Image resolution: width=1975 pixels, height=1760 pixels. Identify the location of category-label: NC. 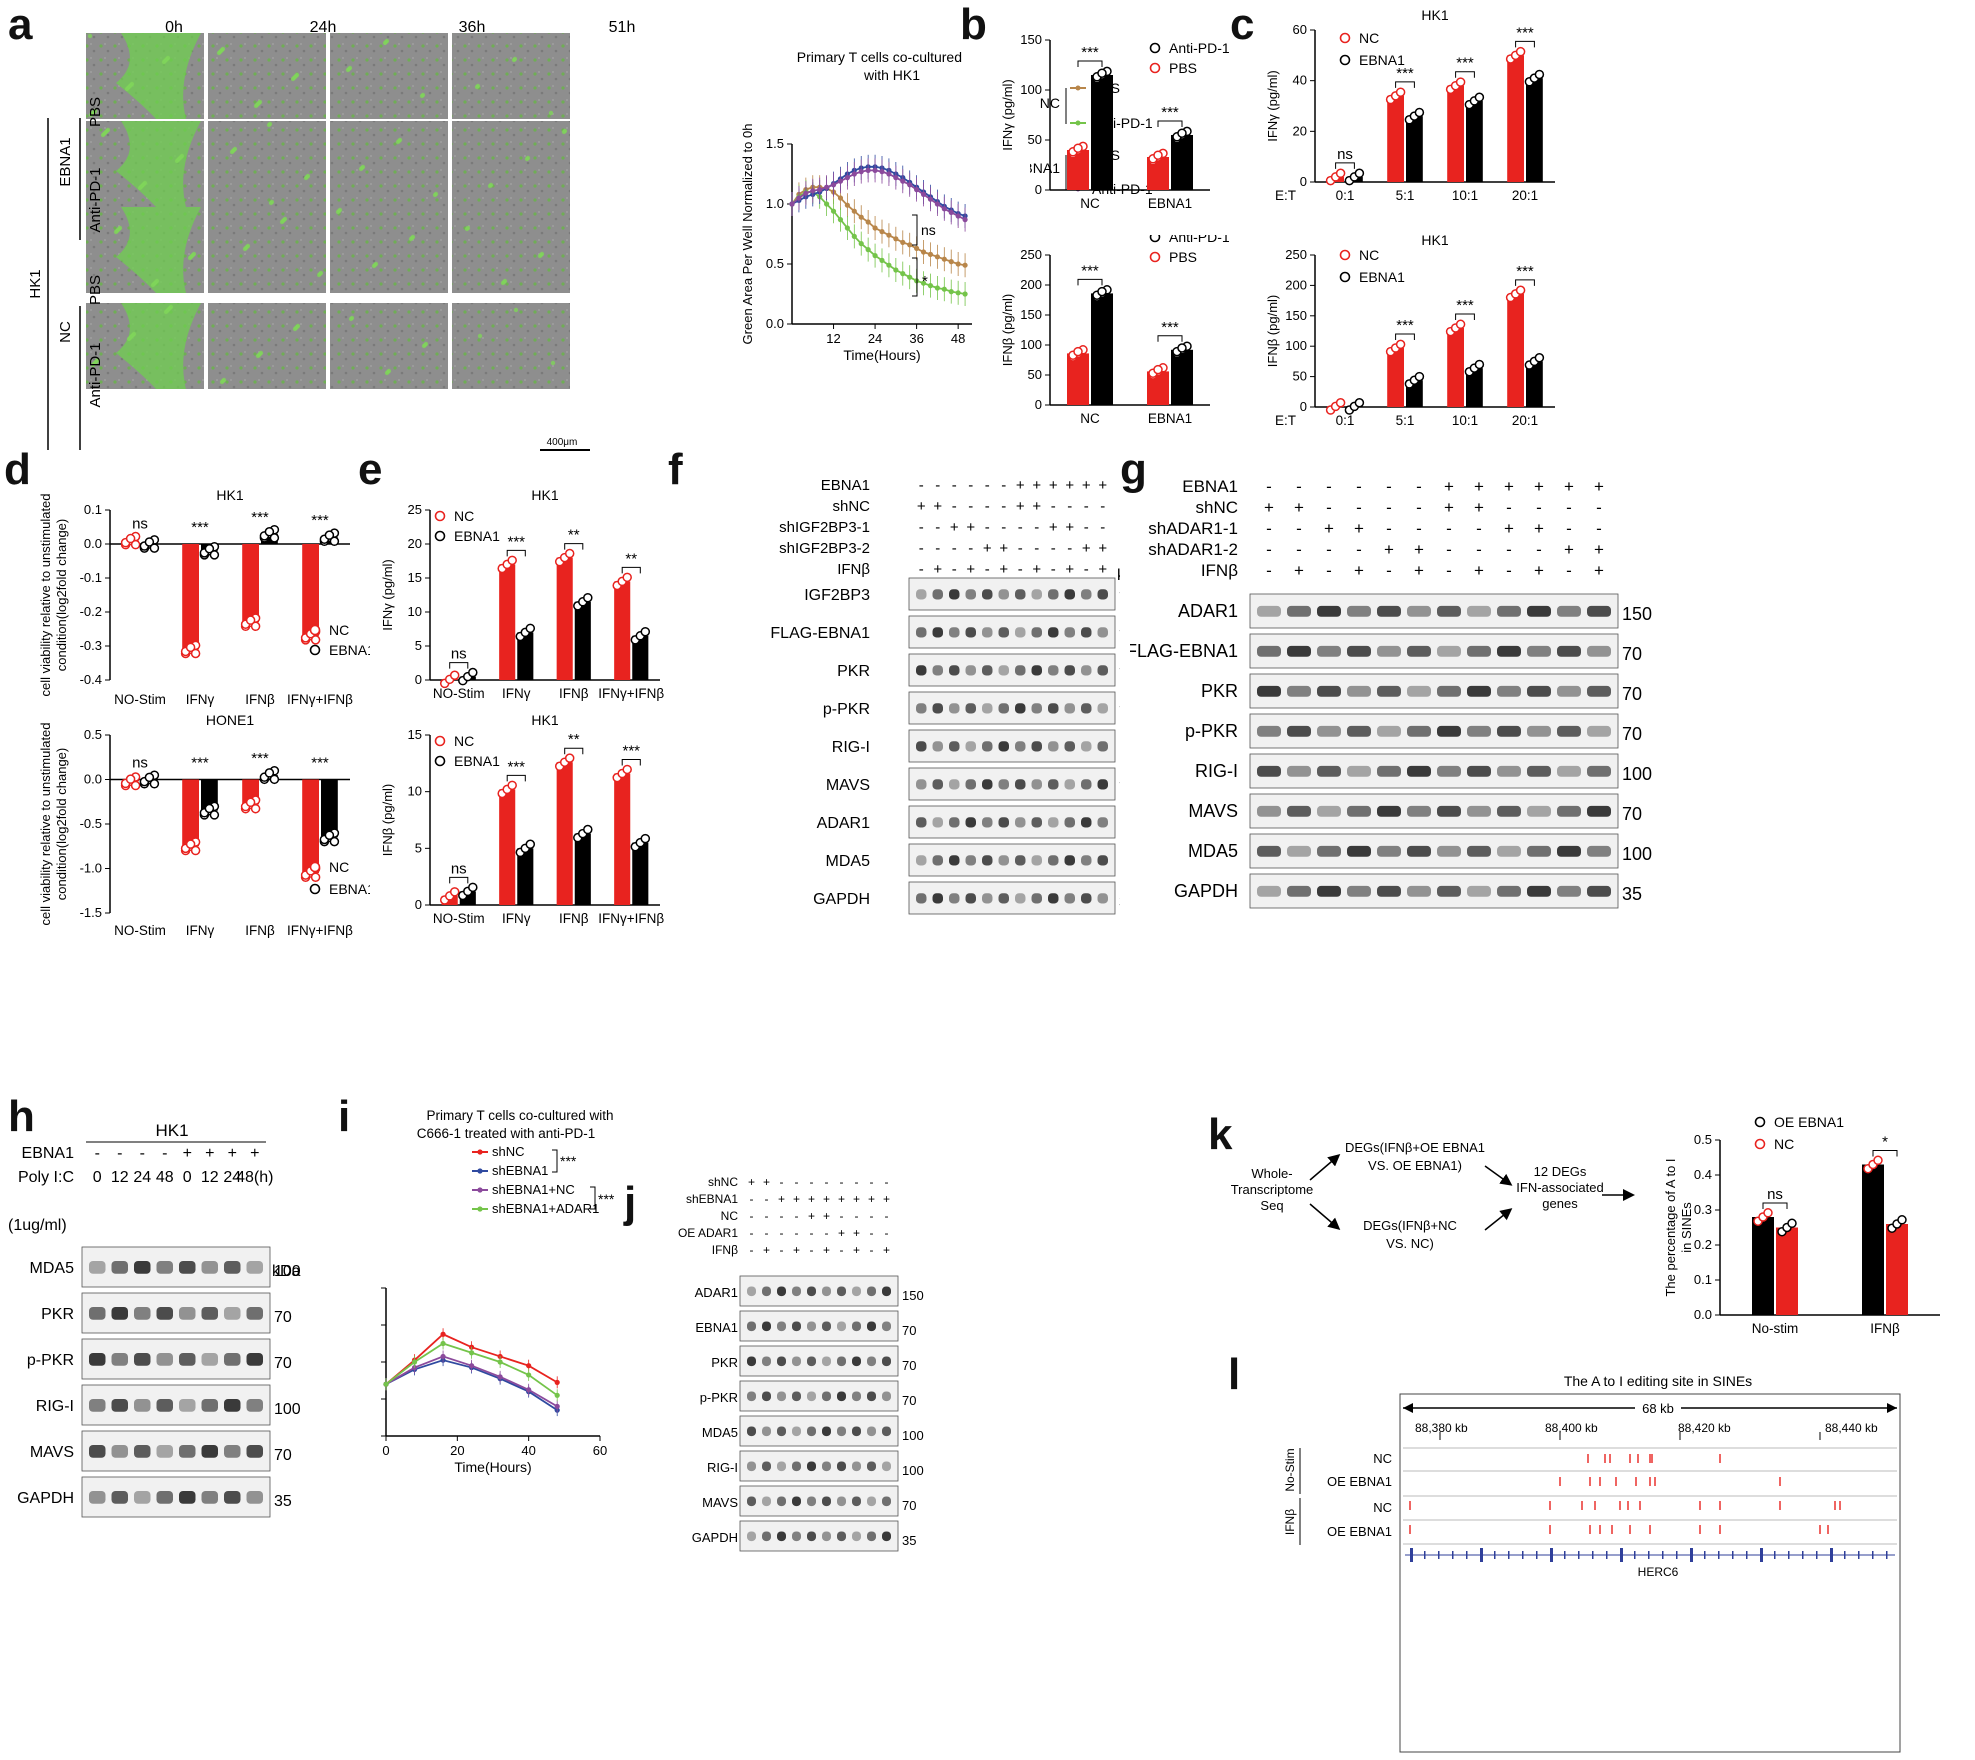
(1090, 418).